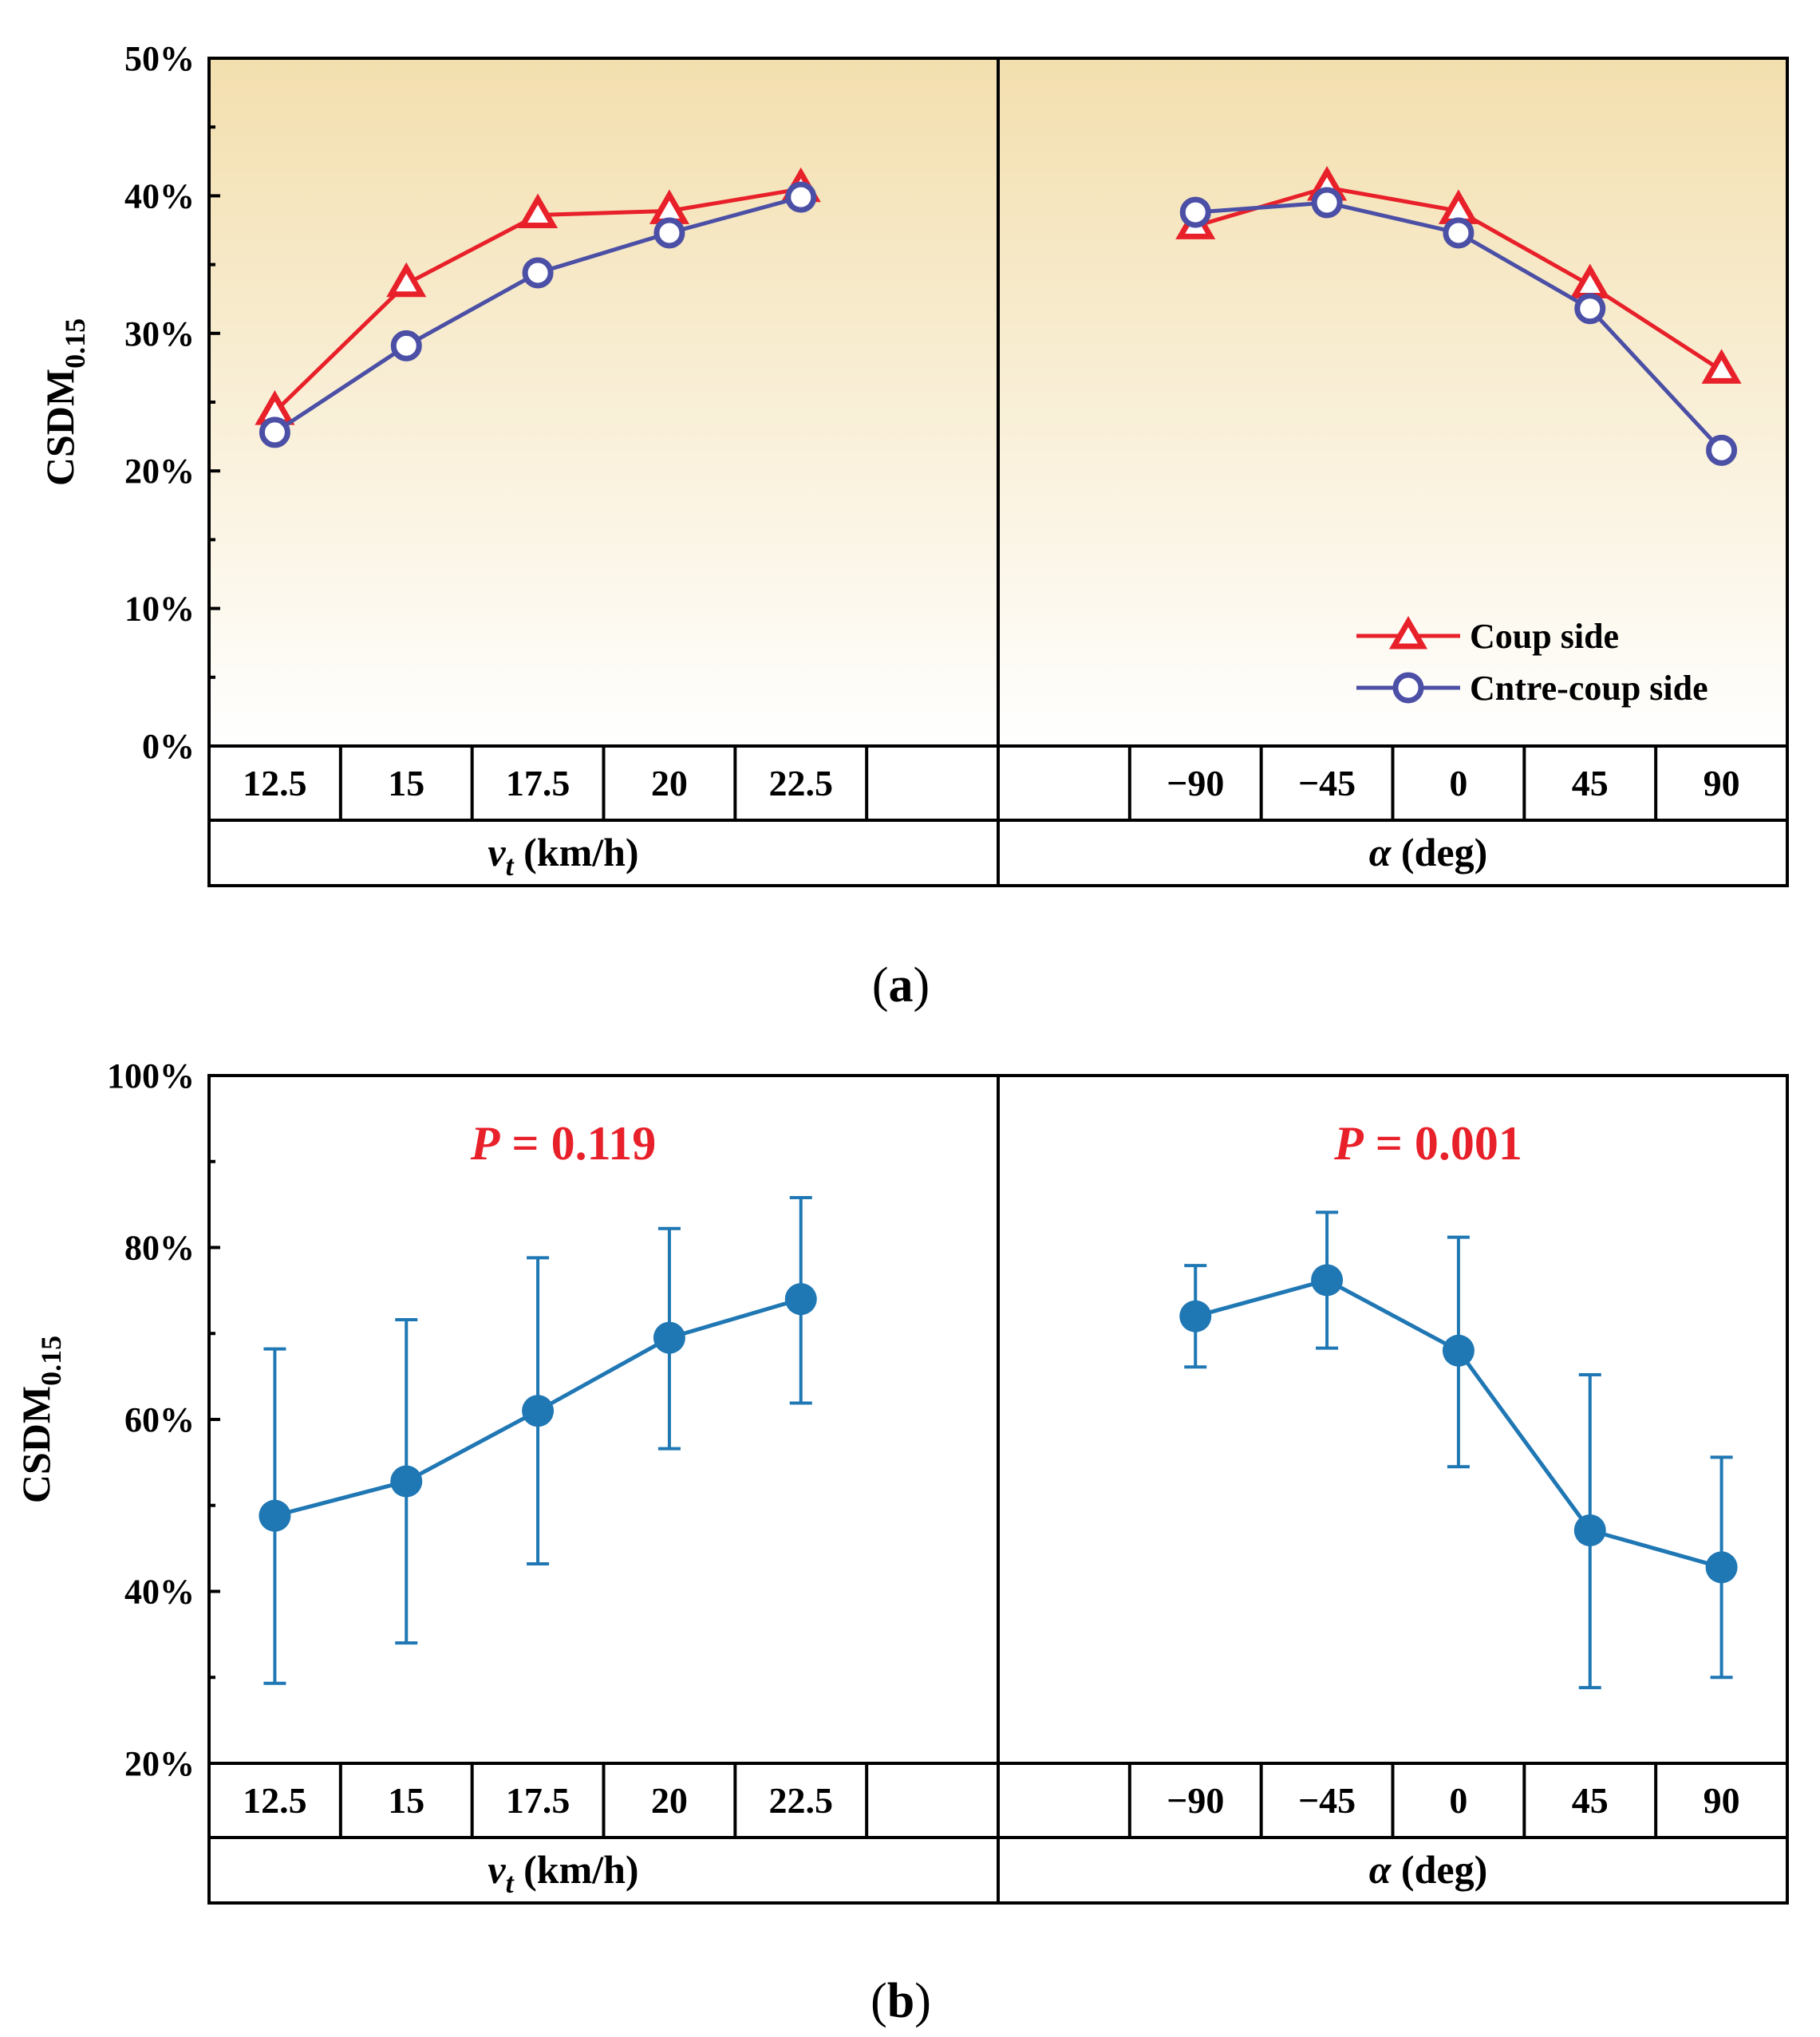 This screenshot has height=2037, width=1820. I want to click on panel-b-group2-p-rest: = 0.001, so click(1443, 1143).